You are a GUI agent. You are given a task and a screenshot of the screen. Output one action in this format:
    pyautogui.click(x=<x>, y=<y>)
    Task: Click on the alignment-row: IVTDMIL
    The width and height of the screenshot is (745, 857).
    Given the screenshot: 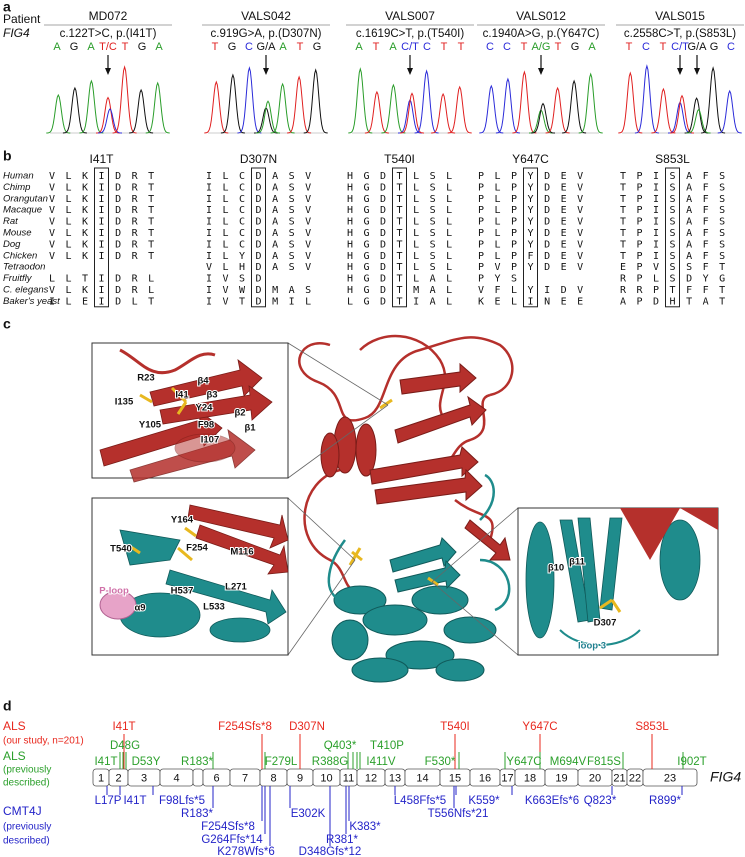 What is the action you would take?
    pyautogui.click(x=264, y=301)
    